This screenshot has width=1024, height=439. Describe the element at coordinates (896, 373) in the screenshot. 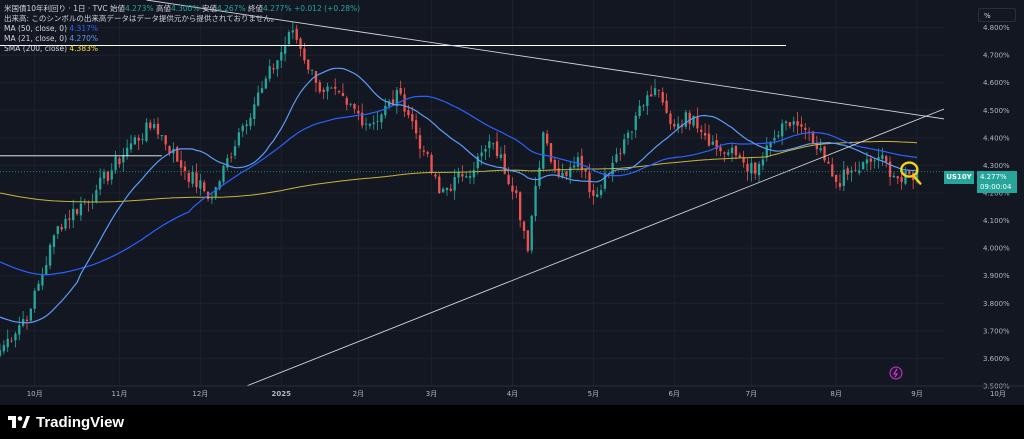

I see `event-marker-icon` at that location.